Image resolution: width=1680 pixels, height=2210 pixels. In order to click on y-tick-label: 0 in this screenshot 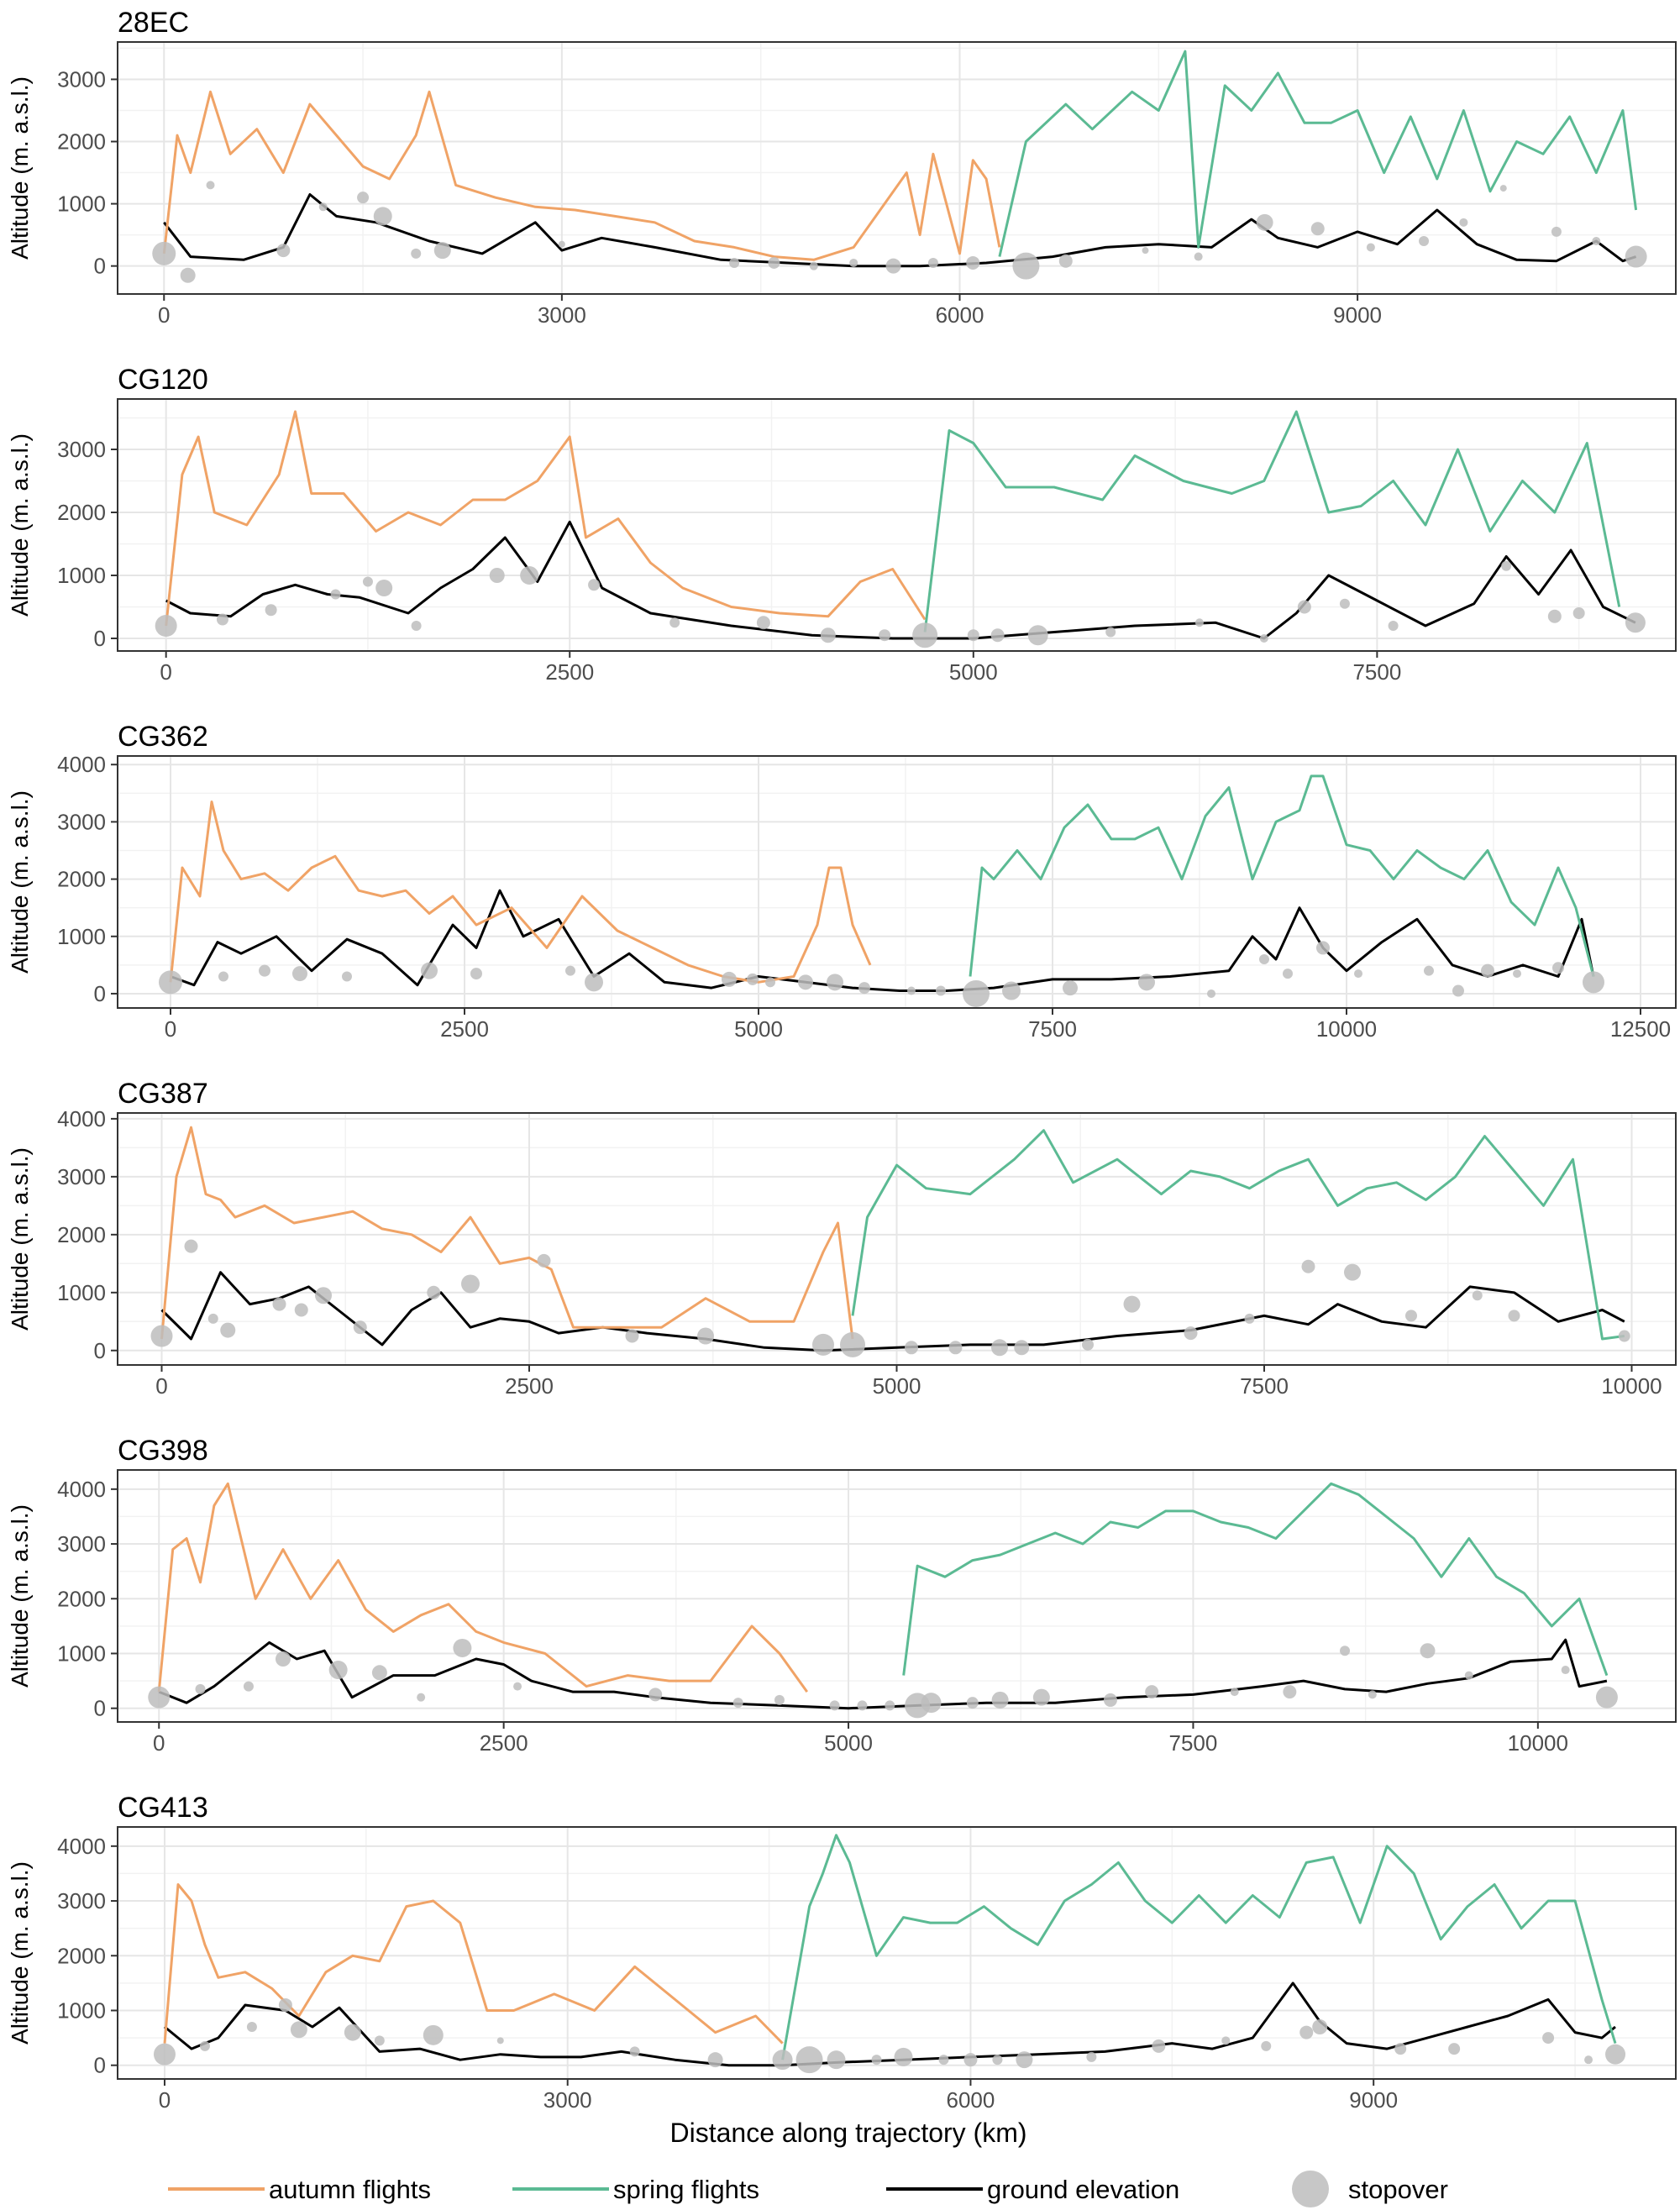, I will do `click(100, 266)`.